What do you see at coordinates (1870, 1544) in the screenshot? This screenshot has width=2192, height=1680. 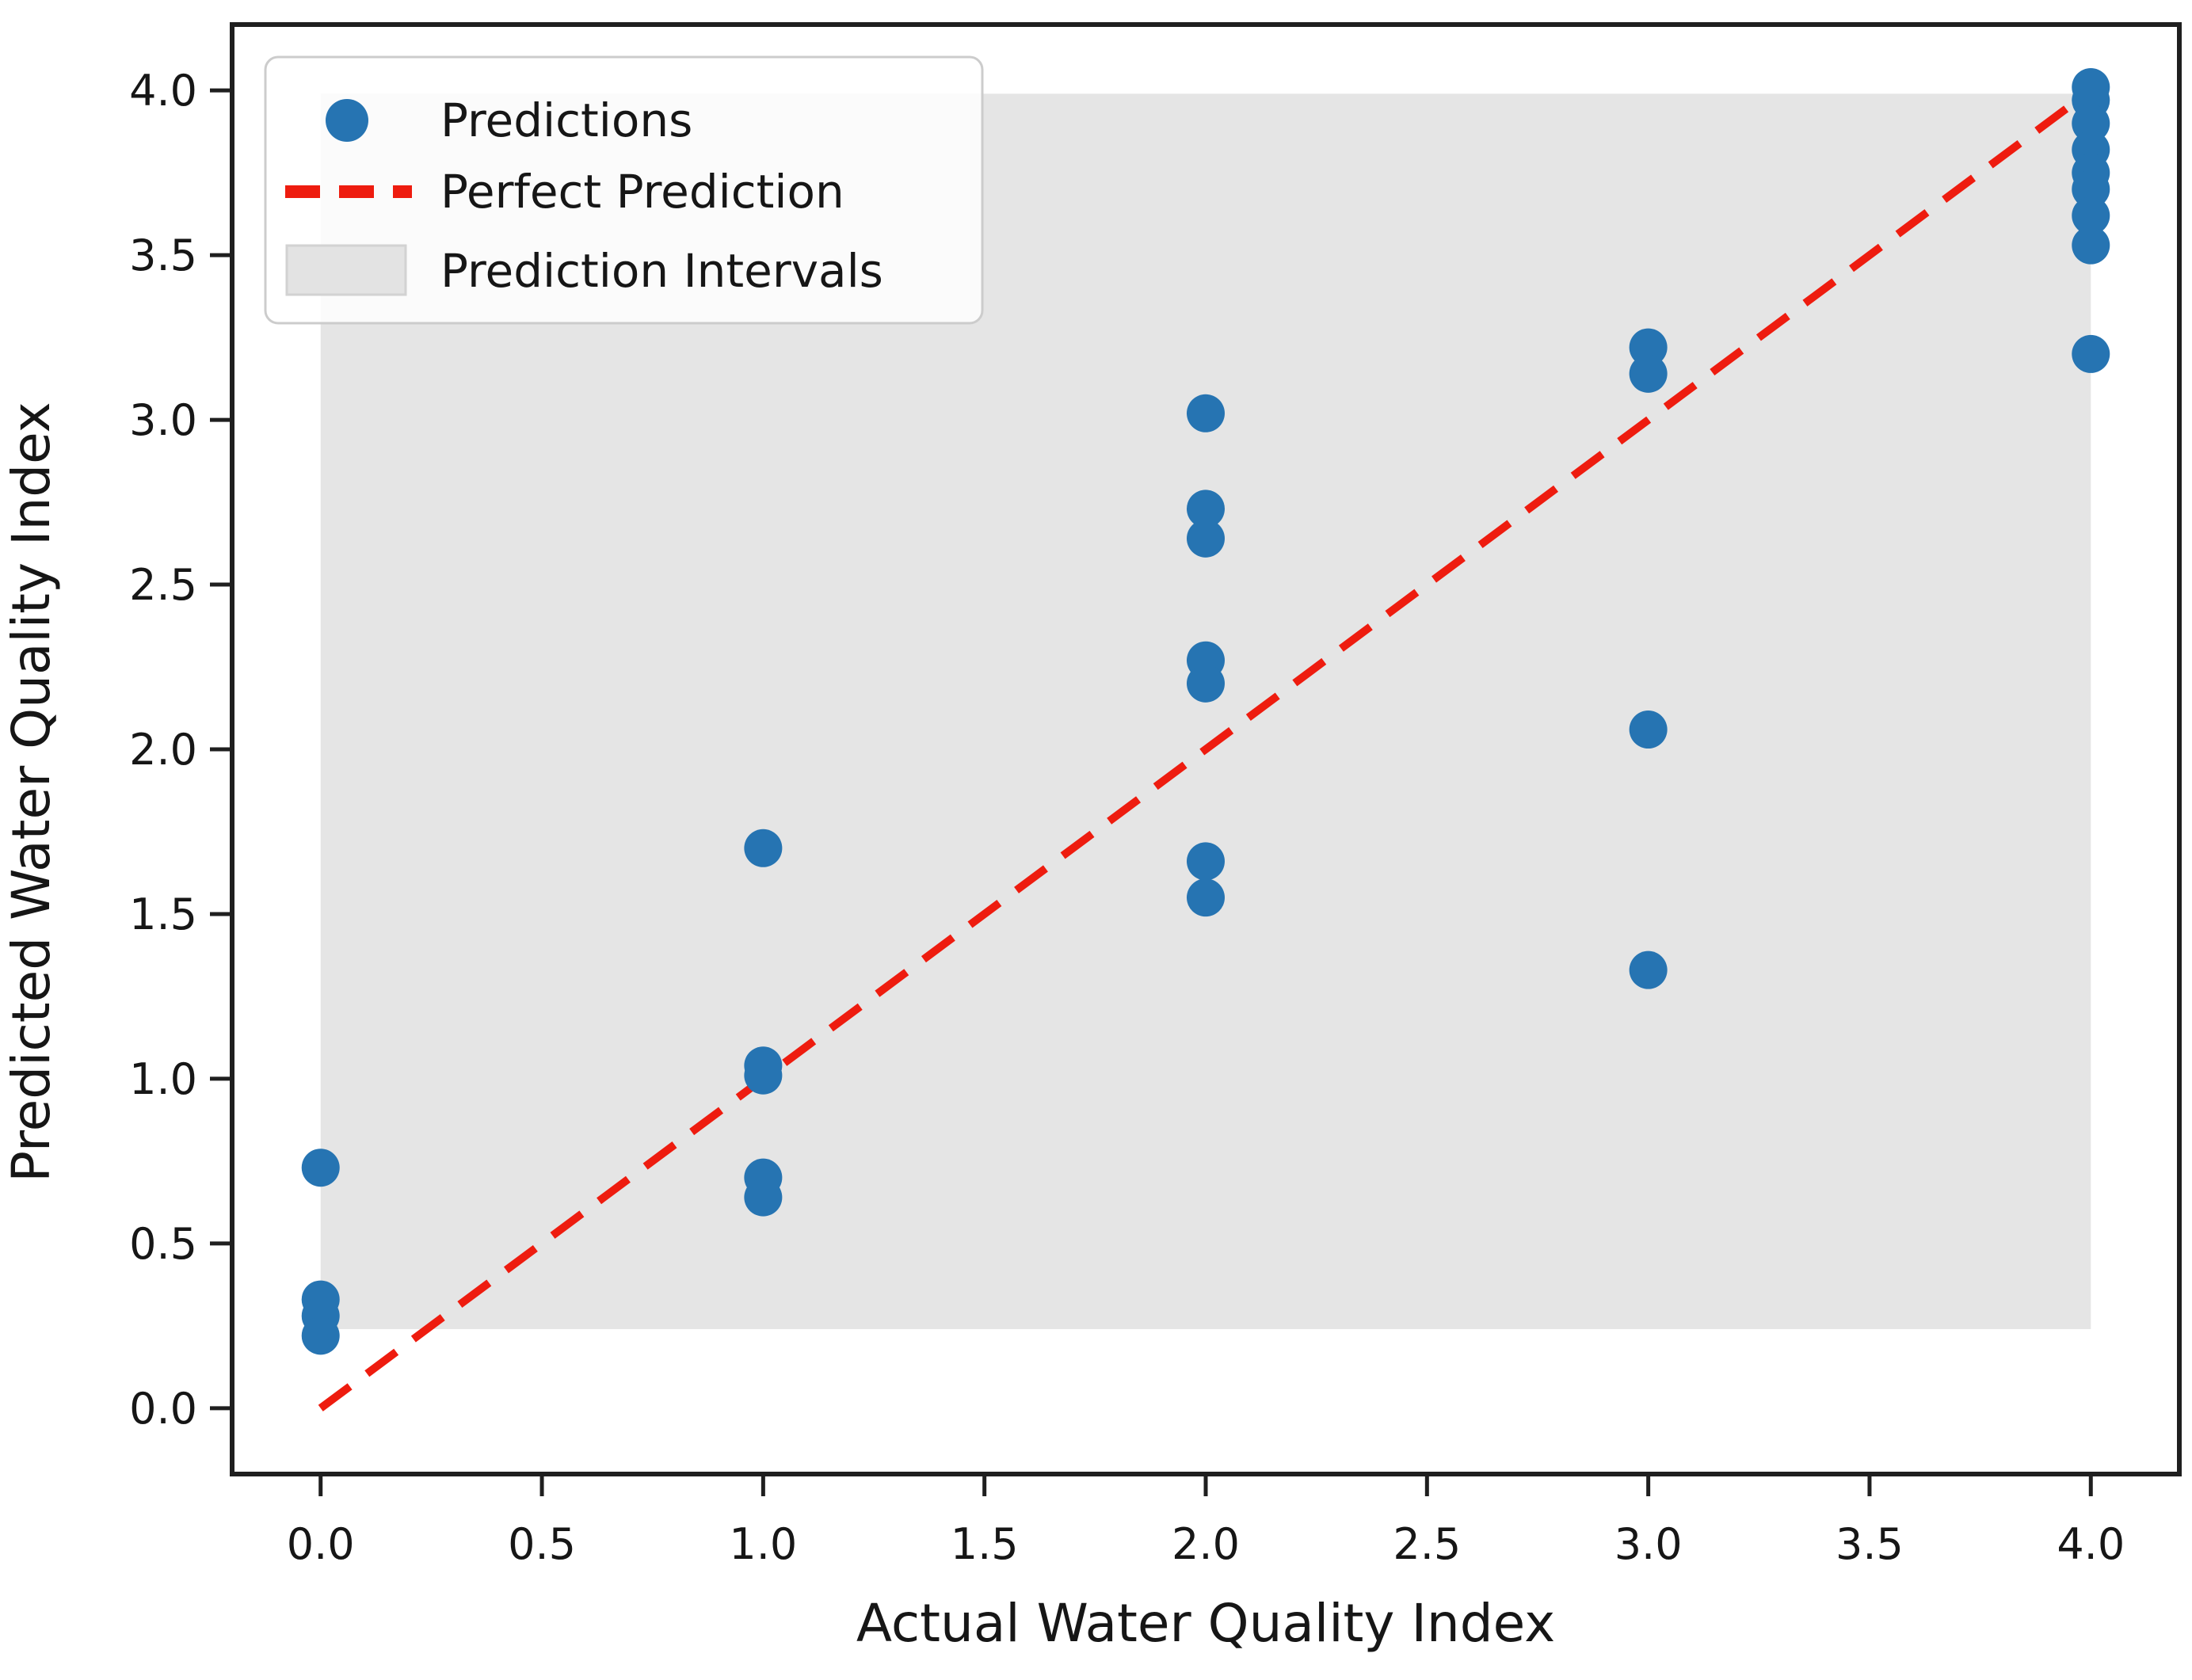 I see `x-tick-label: 3.5` at bounding box center [1870, 1544].